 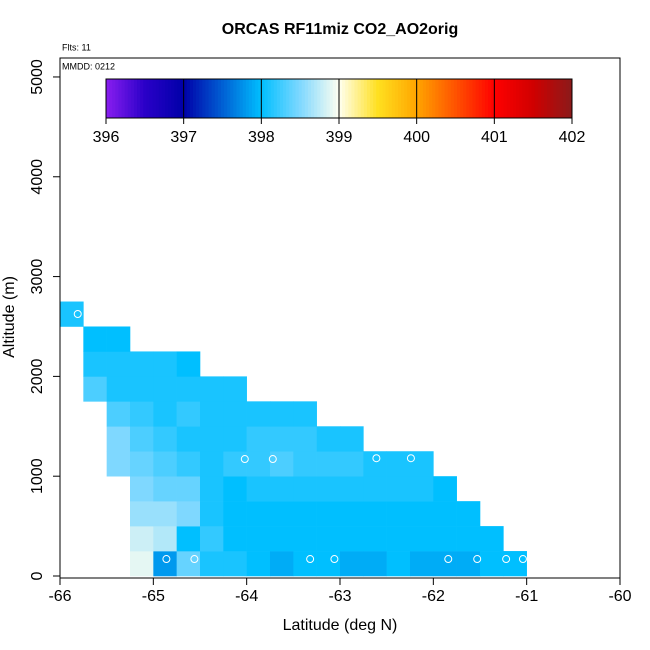 What do you see at coordinates (153, 596) in the screenshot?
I see `x-tick-label: -65` at bounding box center [153, 596].